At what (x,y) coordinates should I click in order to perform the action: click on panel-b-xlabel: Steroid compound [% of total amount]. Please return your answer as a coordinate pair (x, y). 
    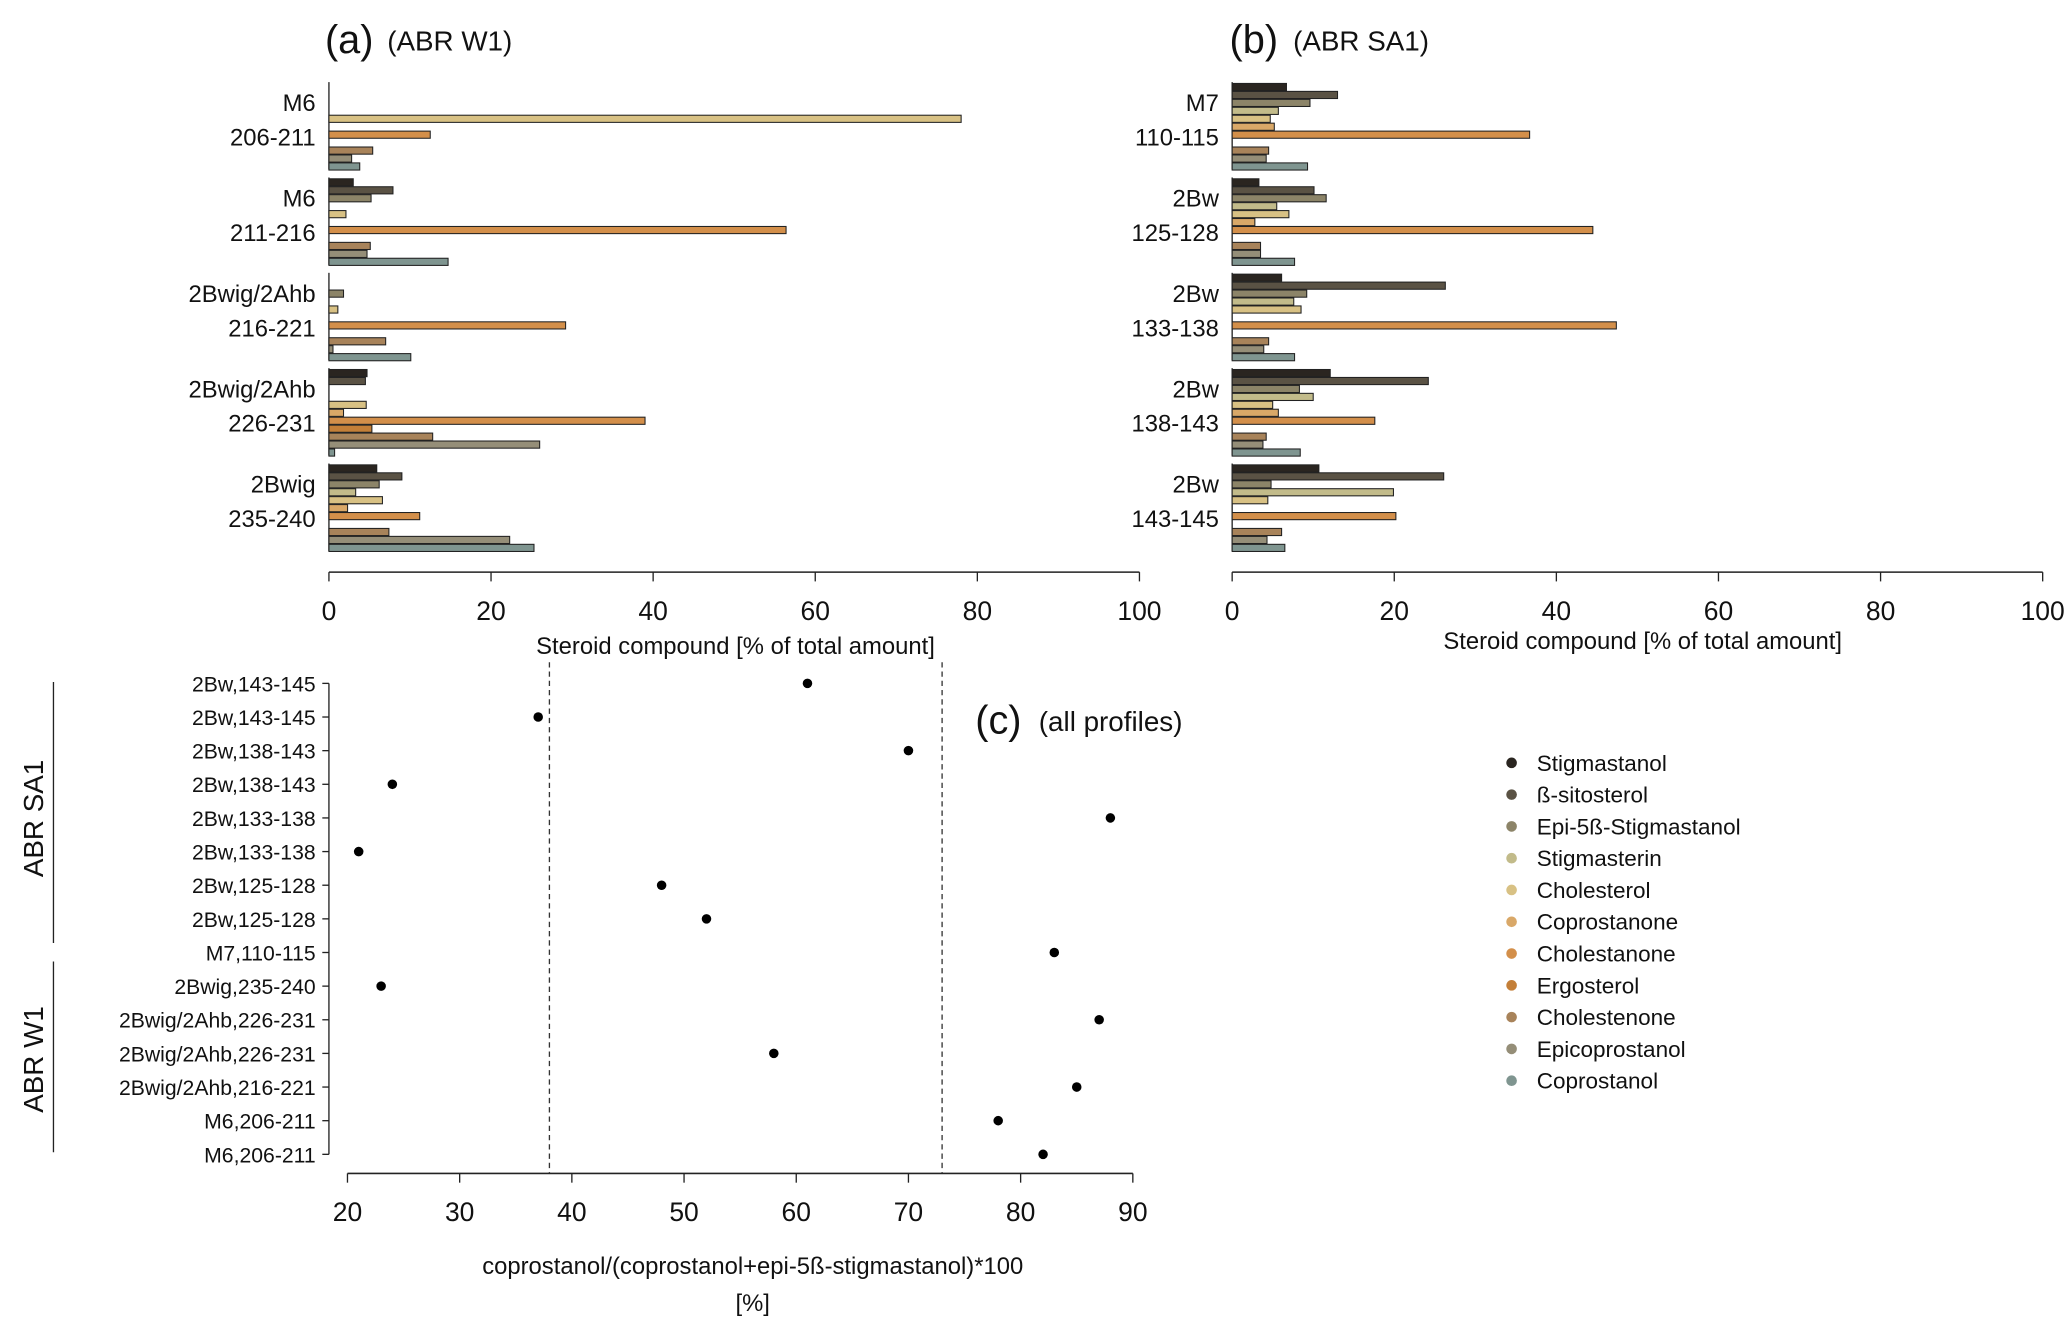
    Looking at the image, I should click on (1642, 641).